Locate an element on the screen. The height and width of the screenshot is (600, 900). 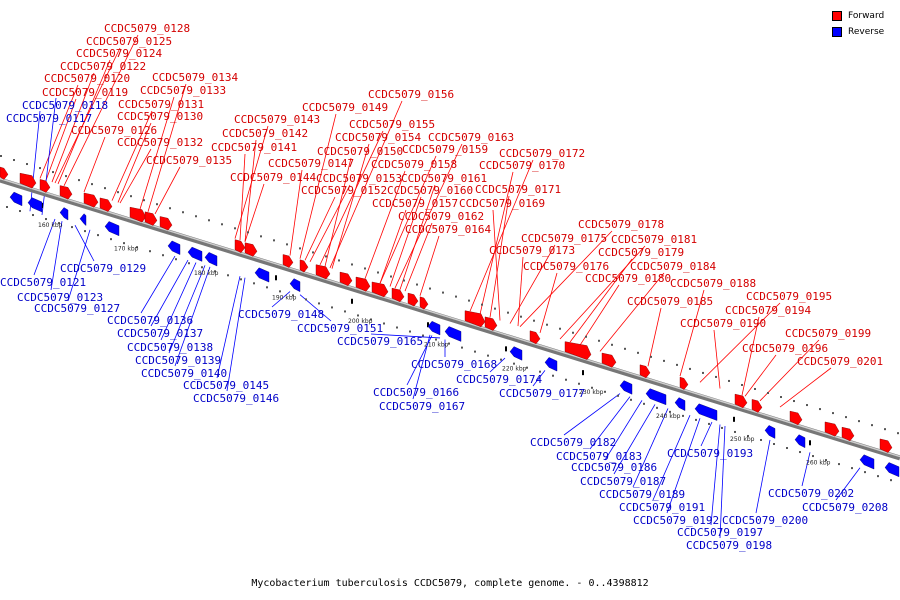
reverse-gene-label: CCDC5079_0208 is located at coordinates (845, 507).